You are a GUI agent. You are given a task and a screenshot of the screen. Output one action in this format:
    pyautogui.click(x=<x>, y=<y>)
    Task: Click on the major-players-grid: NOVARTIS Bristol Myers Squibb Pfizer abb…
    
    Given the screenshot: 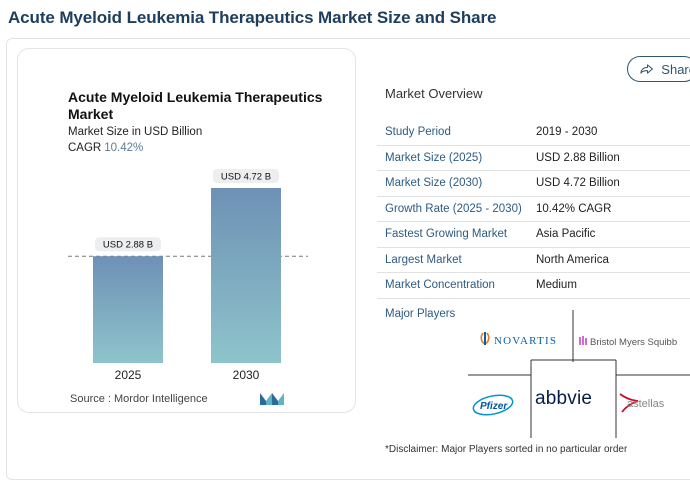 What is the action you would take?
    pyautogui.click(x=579, y=374)
    